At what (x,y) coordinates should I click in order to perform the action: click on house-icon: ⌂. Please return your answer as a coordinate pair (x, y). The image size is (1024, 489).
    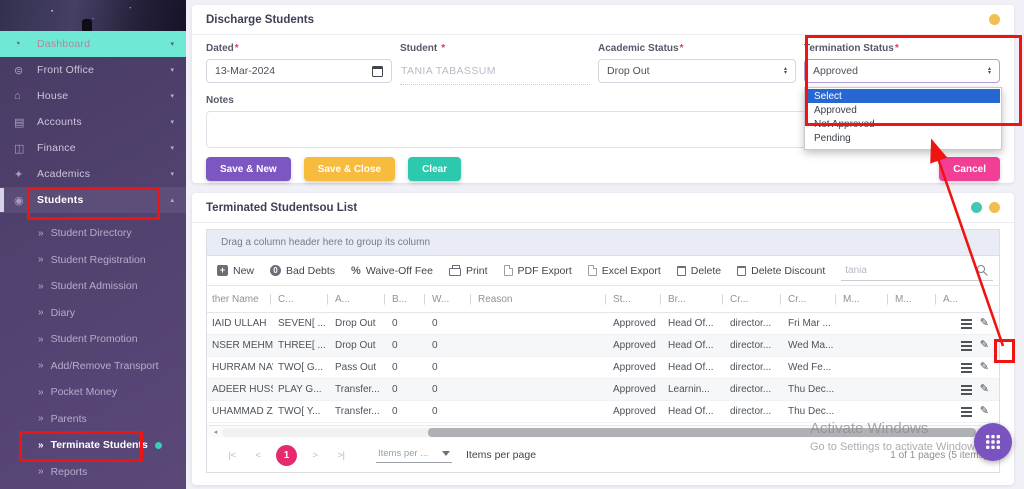
    Looking at the image, I should click on (17, 96).